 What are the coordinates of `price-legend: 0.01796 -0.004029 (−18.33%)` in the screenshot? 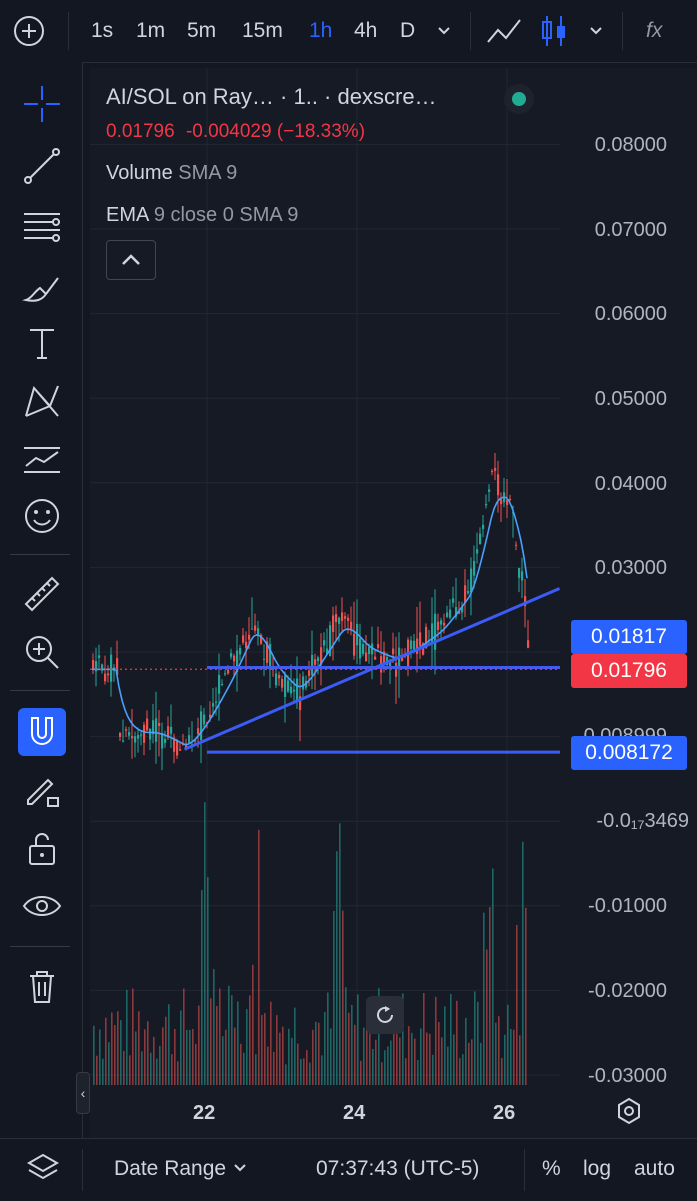 It's located at (235, 132).